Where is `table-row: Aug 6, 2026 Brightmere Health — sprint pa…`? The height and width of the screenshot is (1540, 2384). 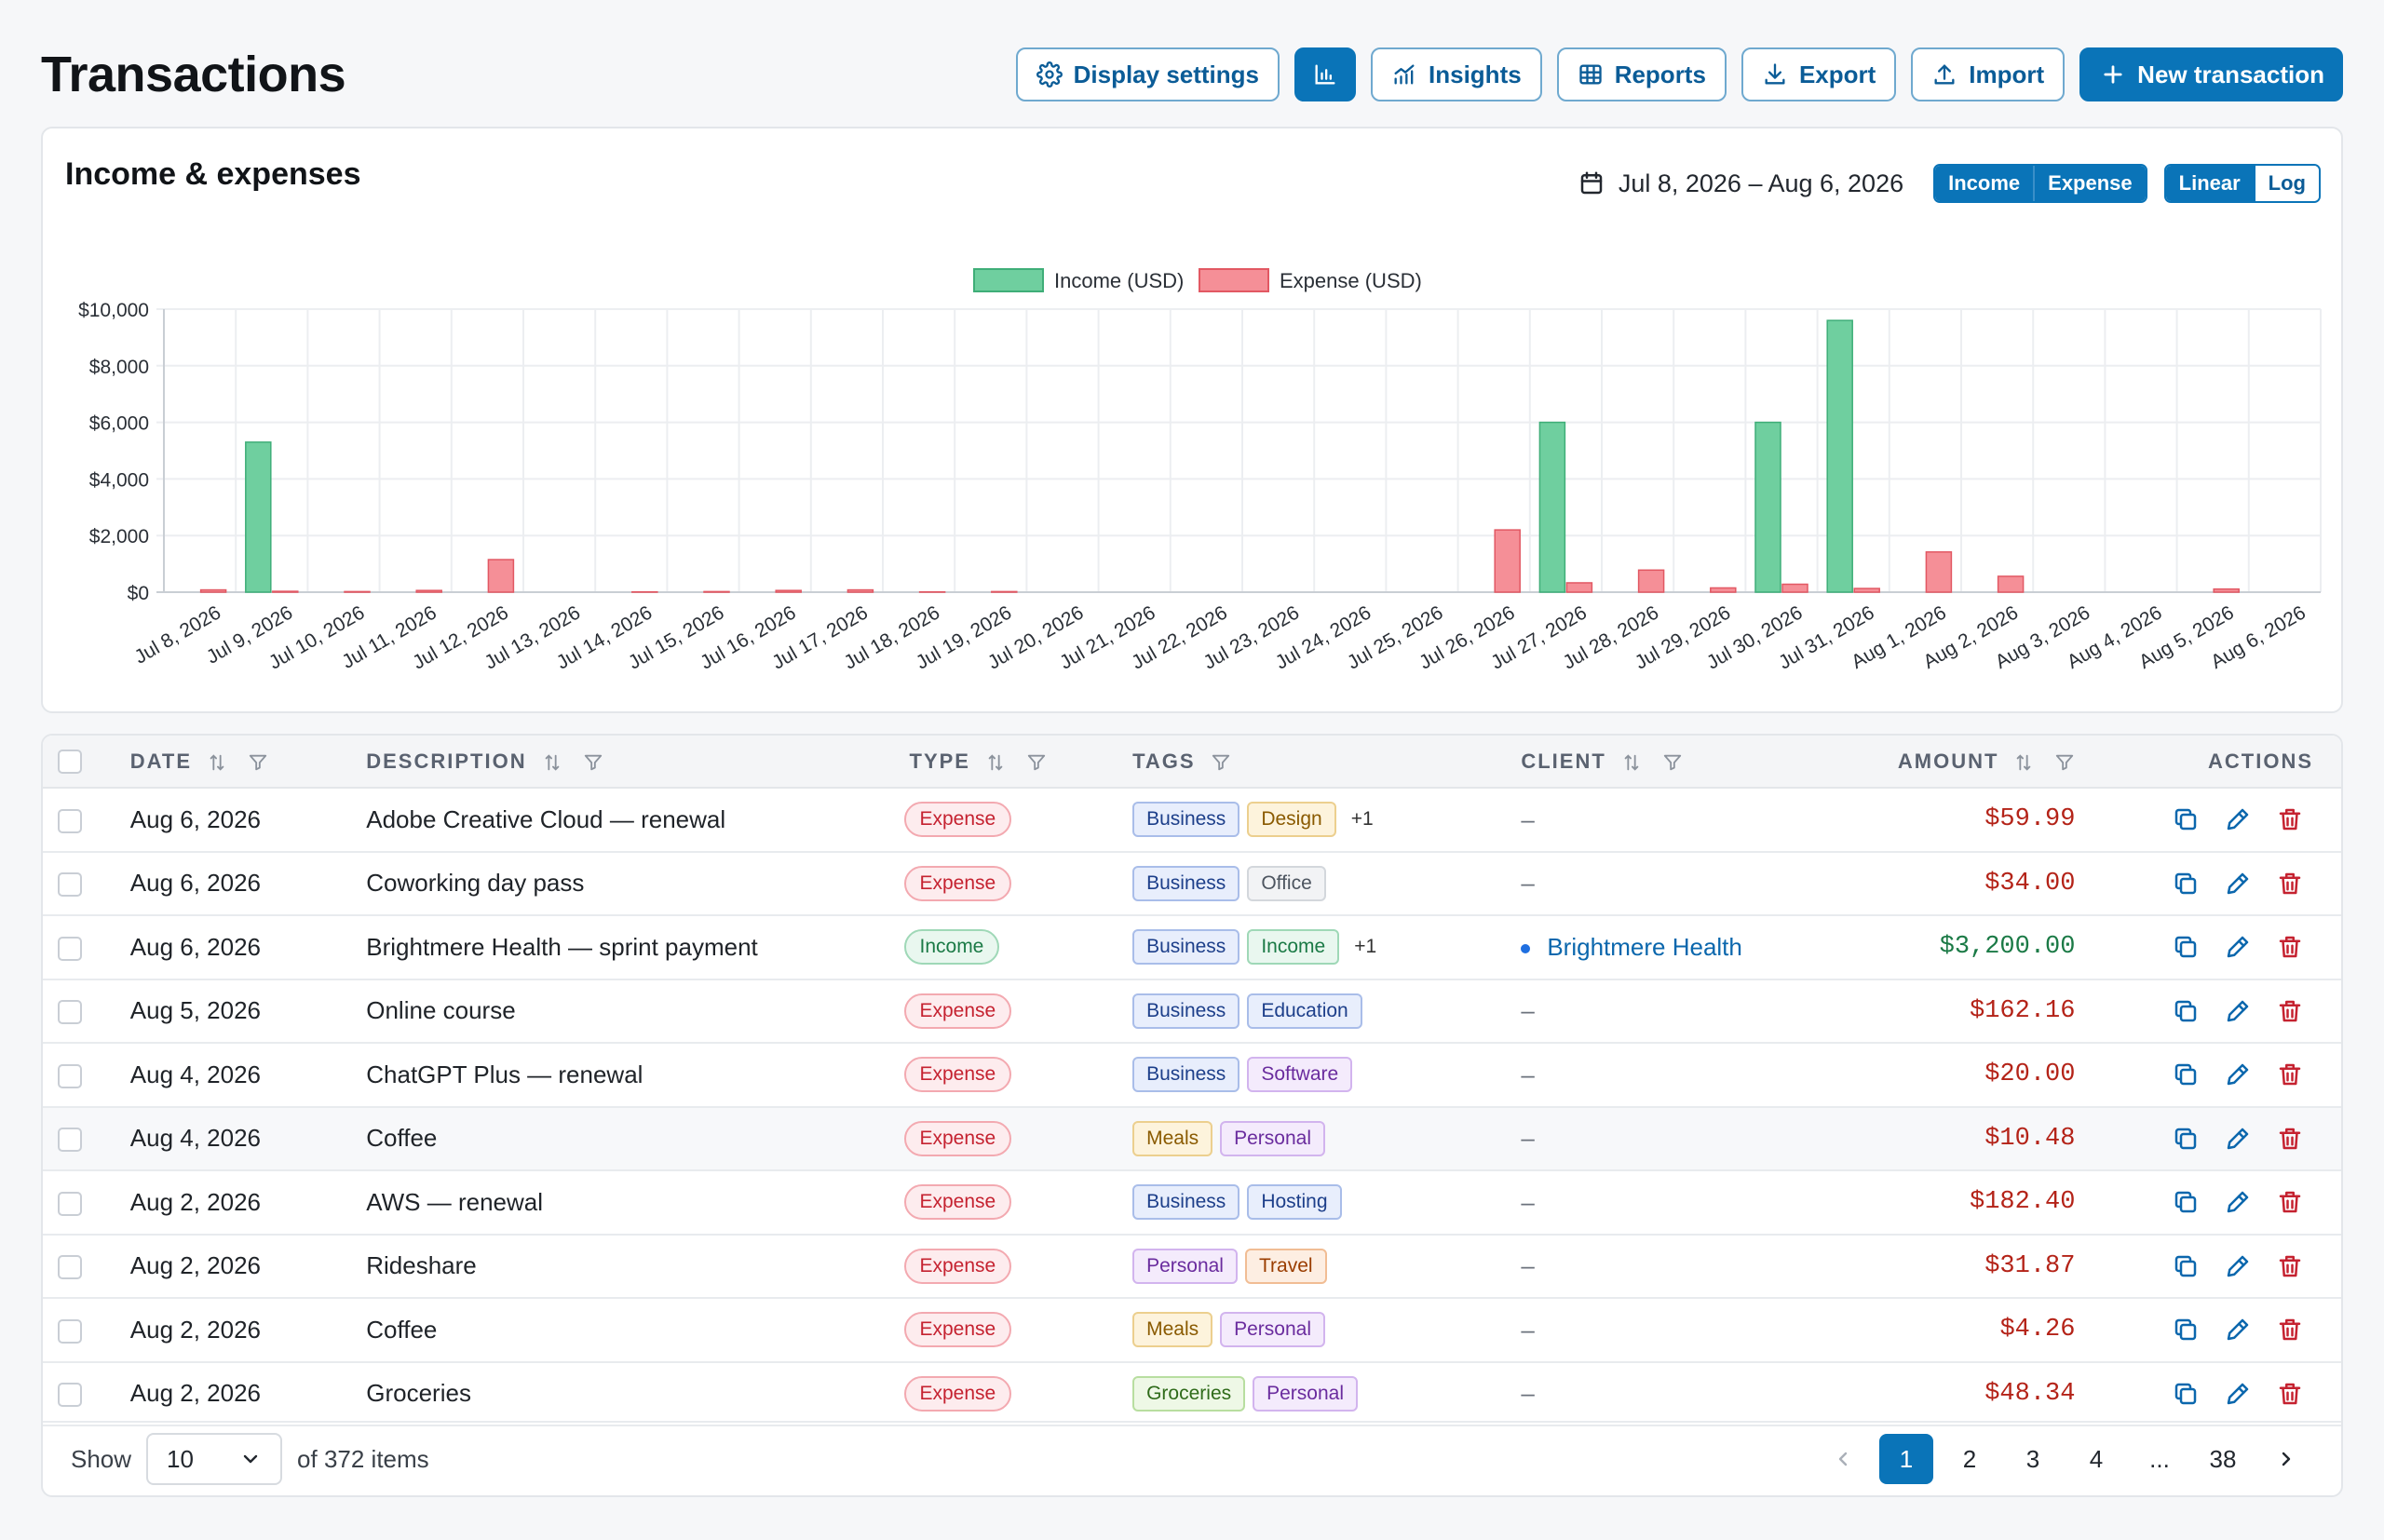
table-row: Aug 6, 2026 Brightmere Health — sprint pa… is located at coordinates (1192, 947).